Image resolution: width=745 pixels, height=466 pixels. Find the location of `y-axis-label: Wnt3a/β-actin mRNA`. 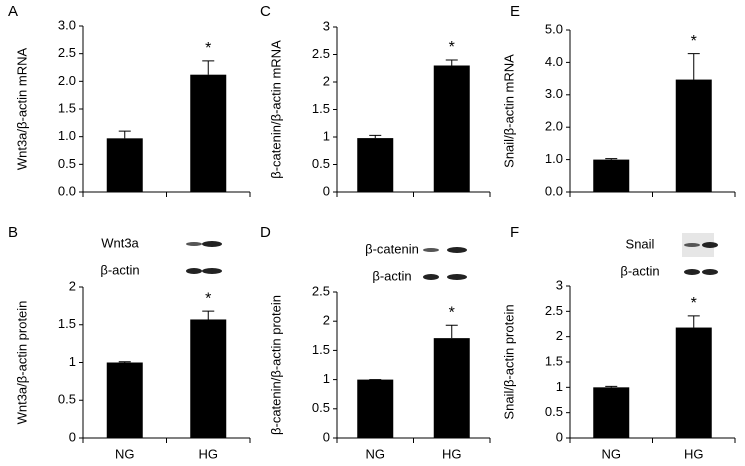

y-axis-label: Wnt3a/β-actin mRNA is located at coordinates (21, 109).